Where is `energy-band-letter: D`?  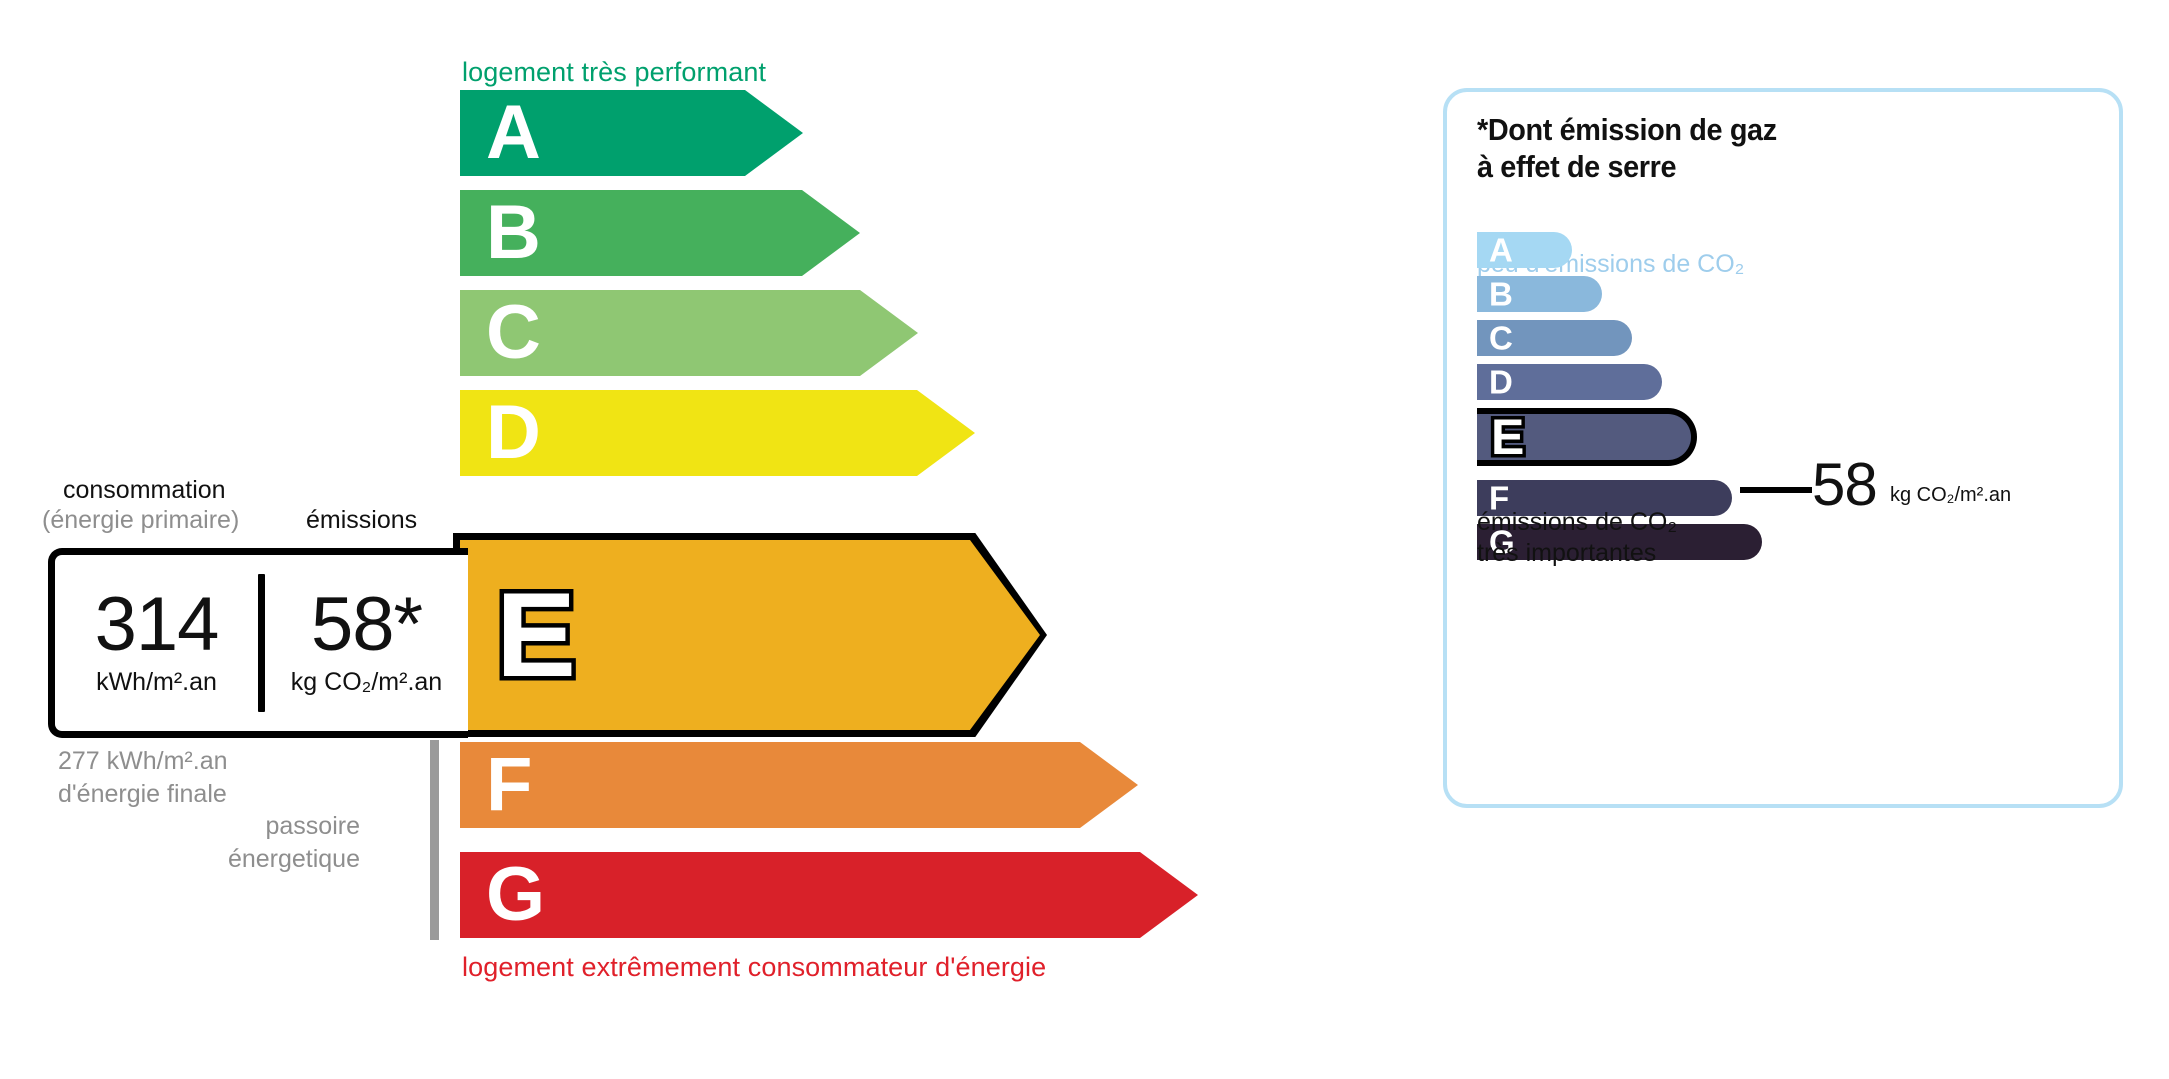
energy-band-letter: D is located at coordinates (513, 432).